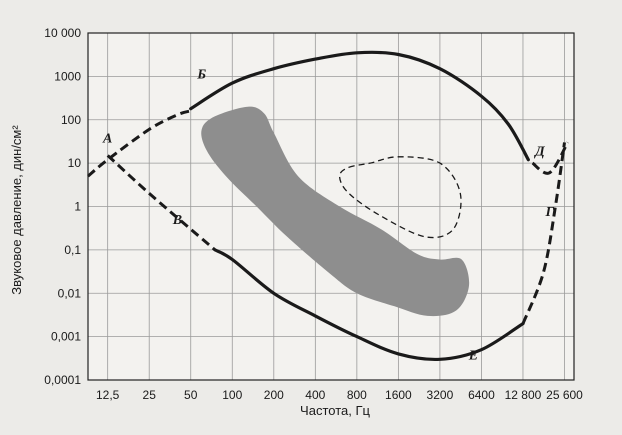 This screenshot has height=435, width=622. I want to click on y-axis-title: Звуковое давление, дин/см², so click(16, 210).